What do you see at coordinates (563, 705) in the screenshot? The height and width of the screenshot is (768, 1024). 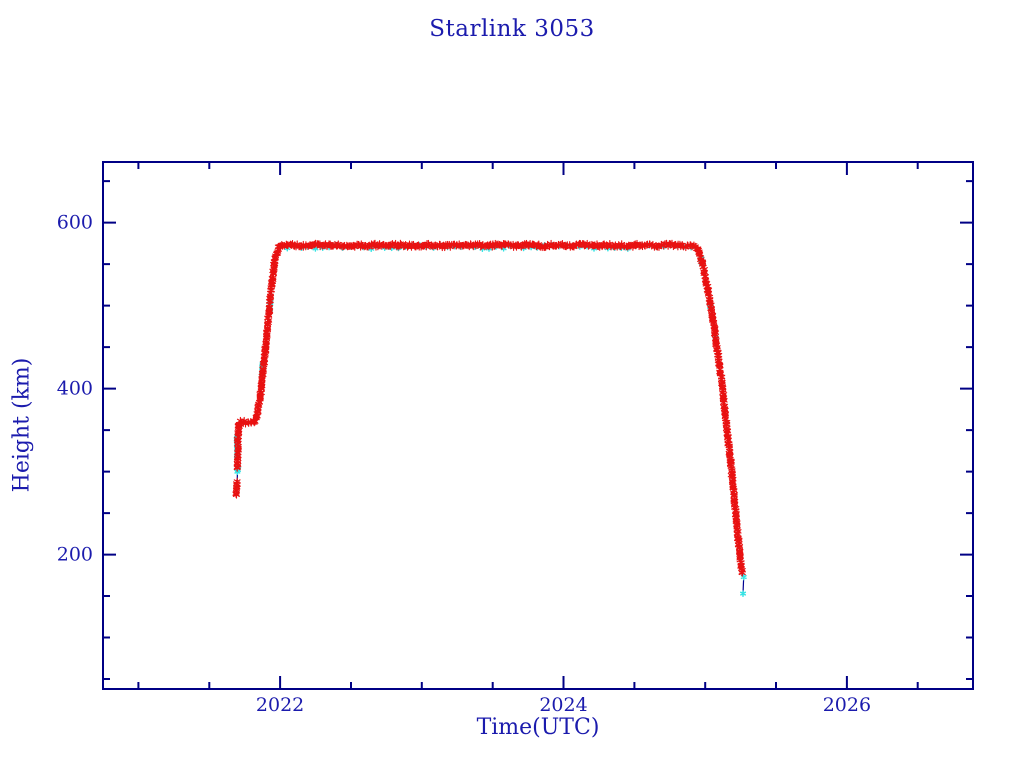 I see `x-tick-label: 2024` at bounding box center [563, 705].